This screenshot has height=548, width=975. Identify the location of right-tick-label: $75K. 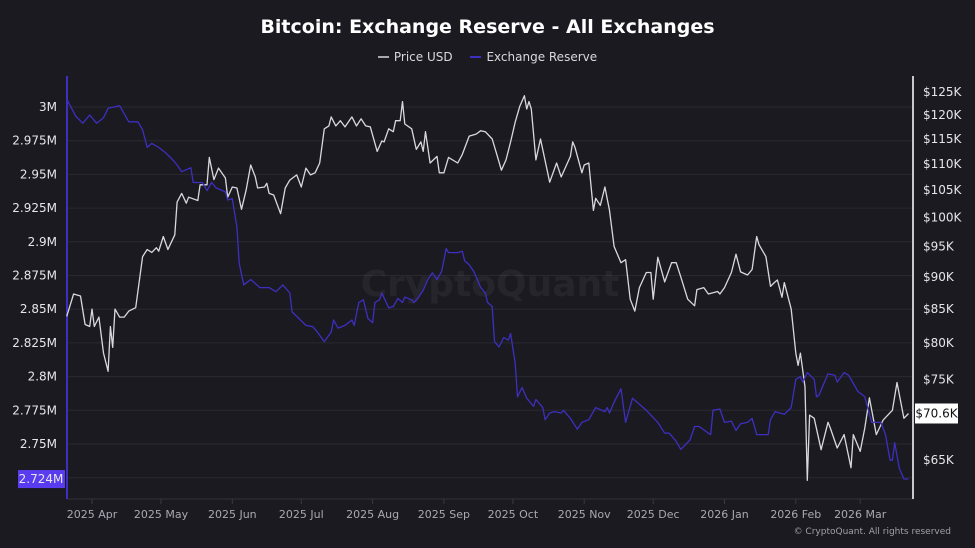
(939, 379).